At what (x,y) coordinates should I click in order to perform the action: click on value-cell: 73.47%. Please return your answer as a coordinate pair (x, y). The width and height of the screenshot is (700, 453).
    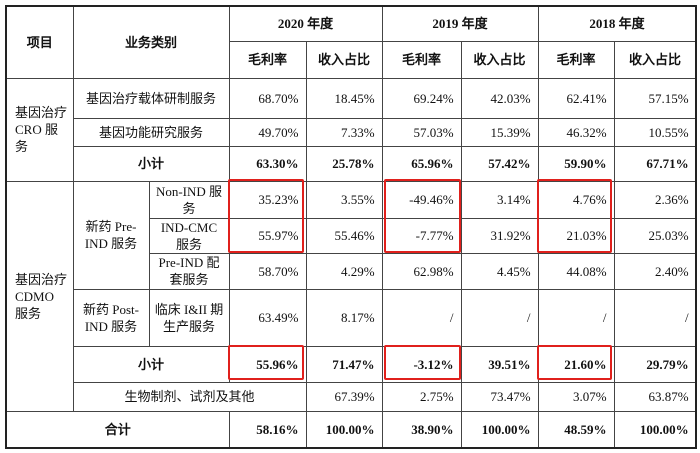
    Looking at the image, I should click on (499, 396).